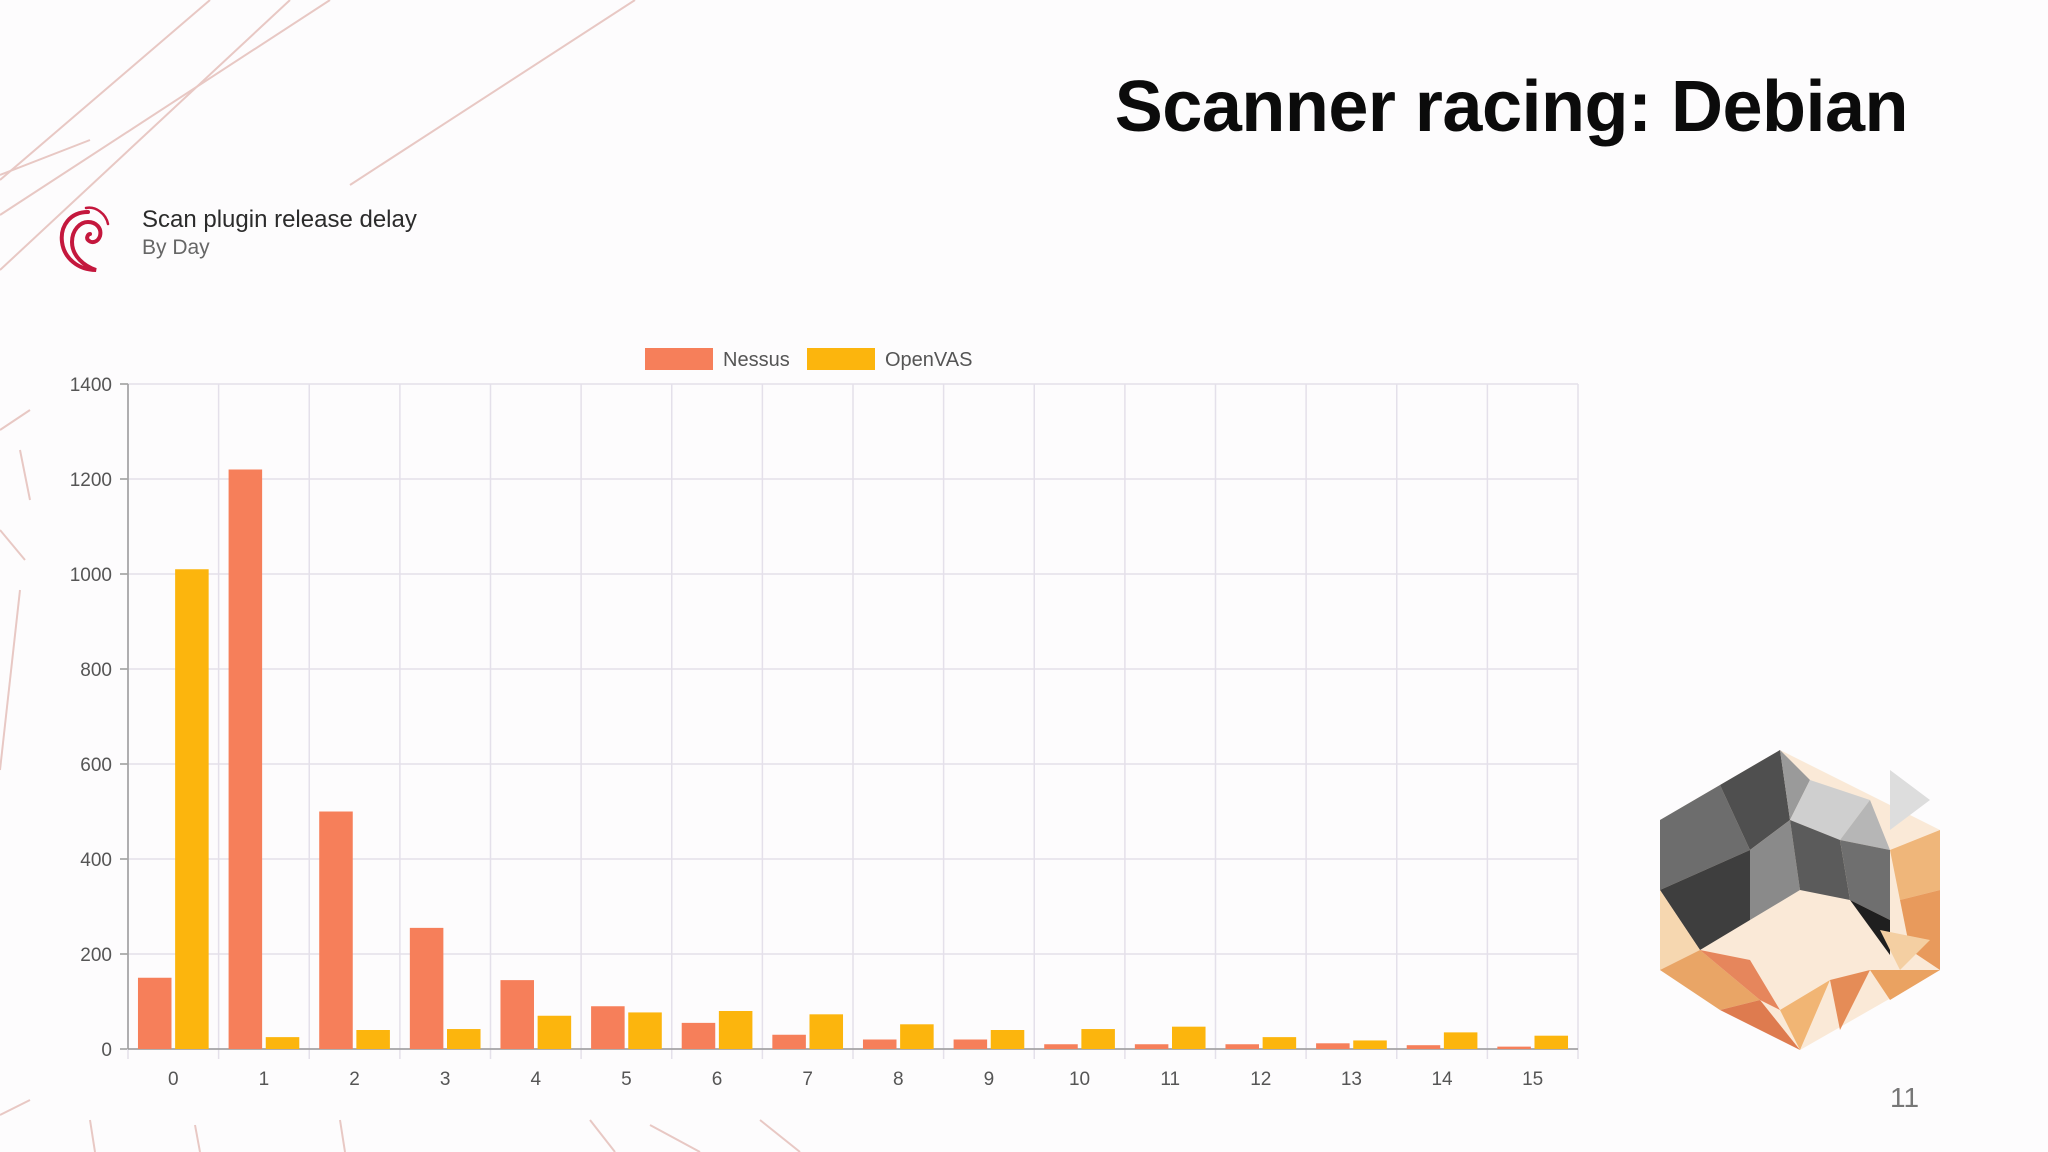 Image resolution: width=2048 pixels, height=1152 pixels. I want to click on x-tick-label: 2, so click(354, 1079).